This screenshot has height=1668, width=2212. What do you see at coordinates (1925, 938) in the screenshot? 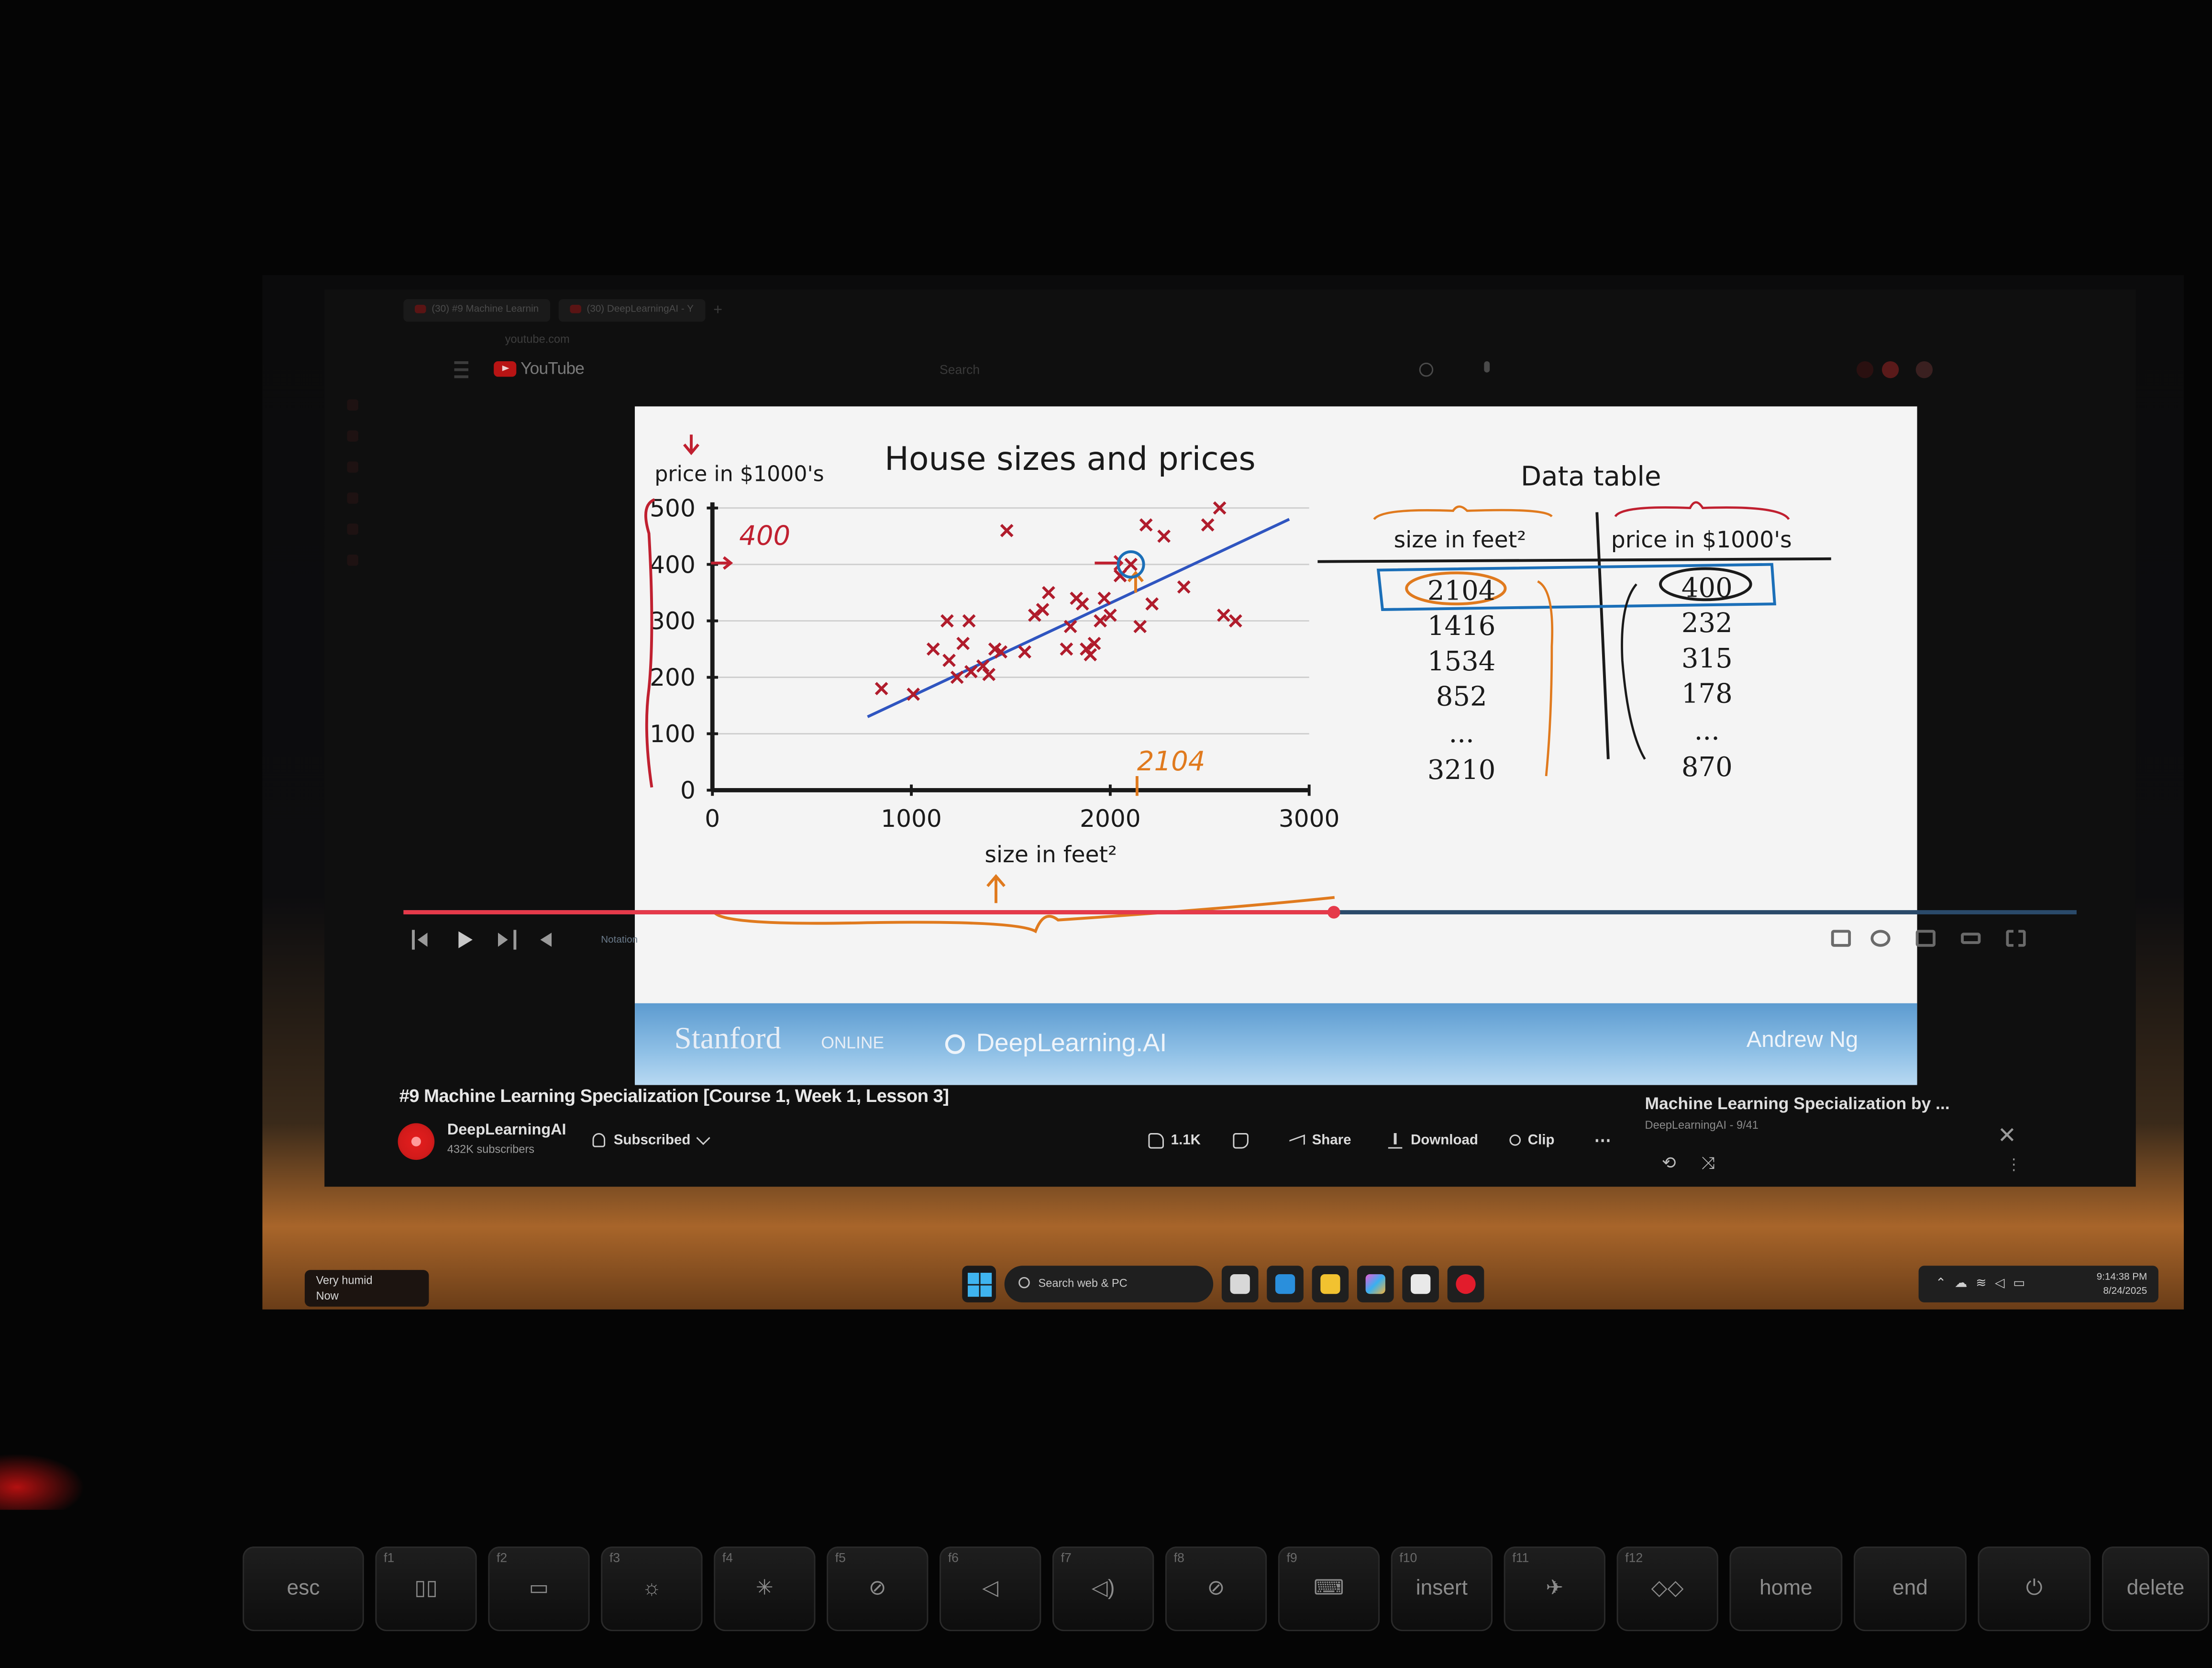
I see `miniplayer-icon` at bounding box center [1925, 938].